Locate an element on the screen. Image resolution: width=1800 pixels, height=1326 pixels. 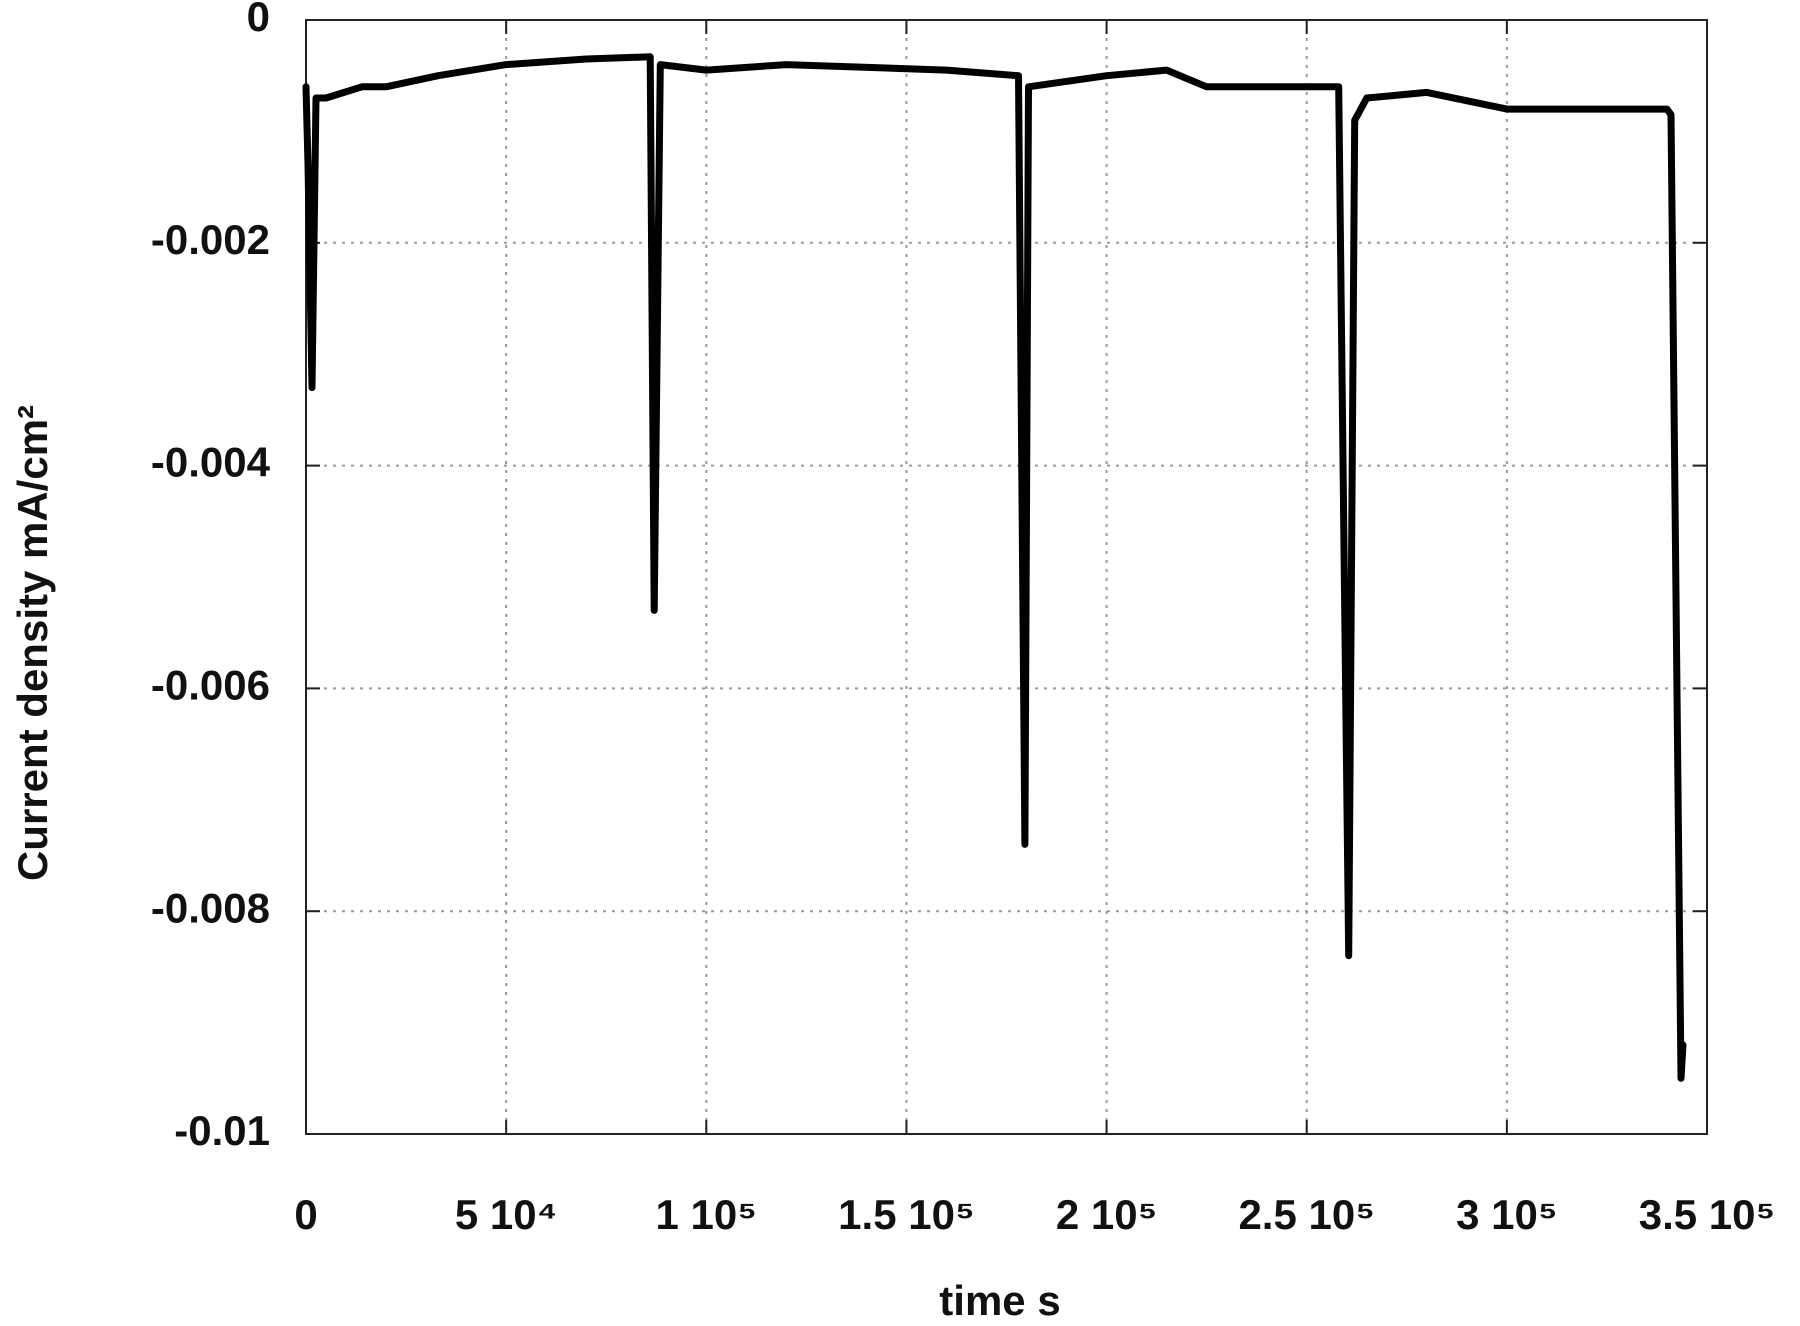
x-tick-label: 3.5 10⁵ is located at coordinates (1707, 1214).